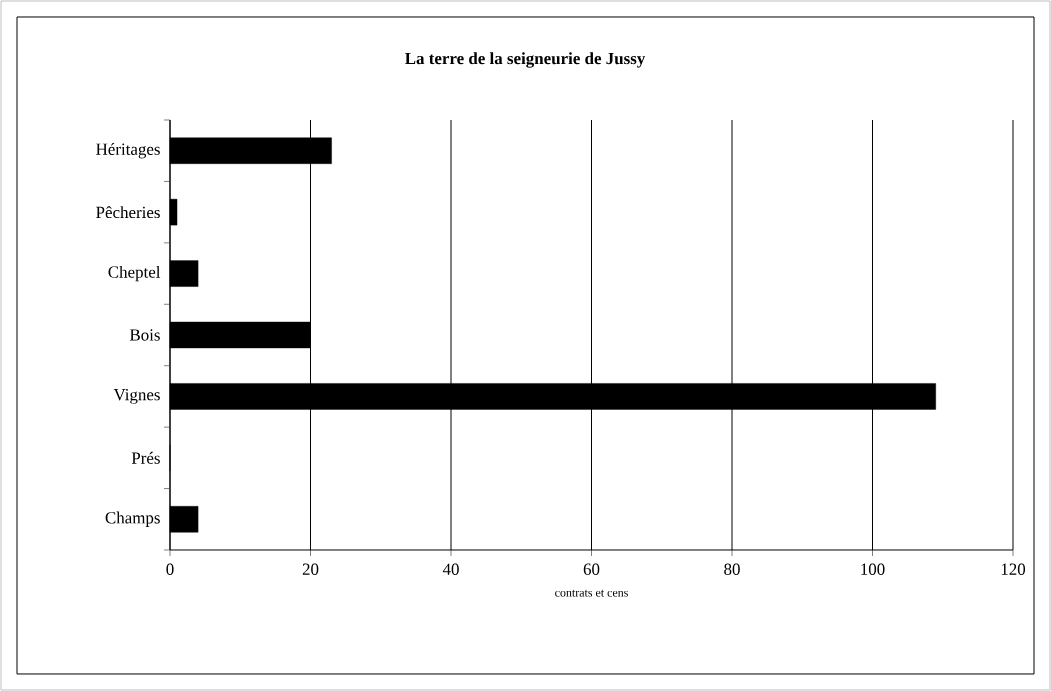  What do you see at coordinates (145, 457) in the screenshot?
I see `y-tick-label: Prés` at bounding box center [145, 457].